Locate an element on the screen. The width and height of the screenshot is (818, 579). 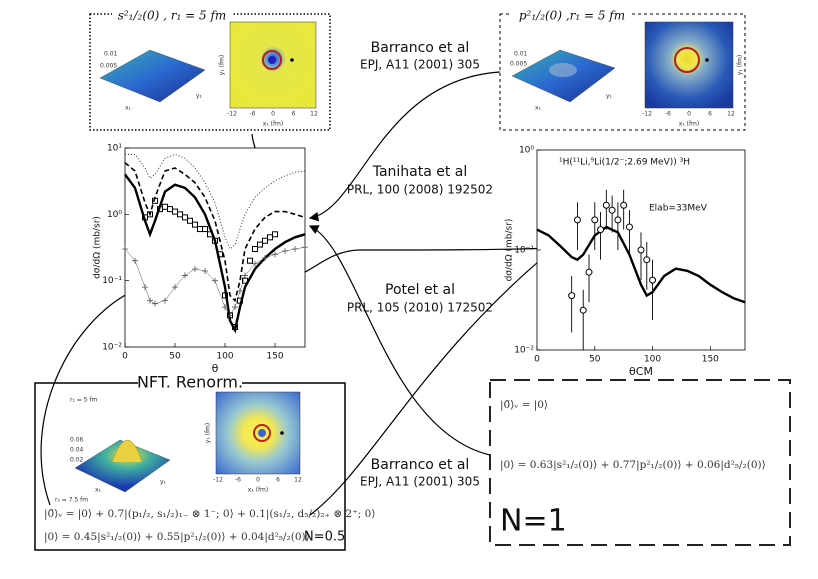
radius-label: r₂ = 7.5 fm is located at coordinates (71, 500).